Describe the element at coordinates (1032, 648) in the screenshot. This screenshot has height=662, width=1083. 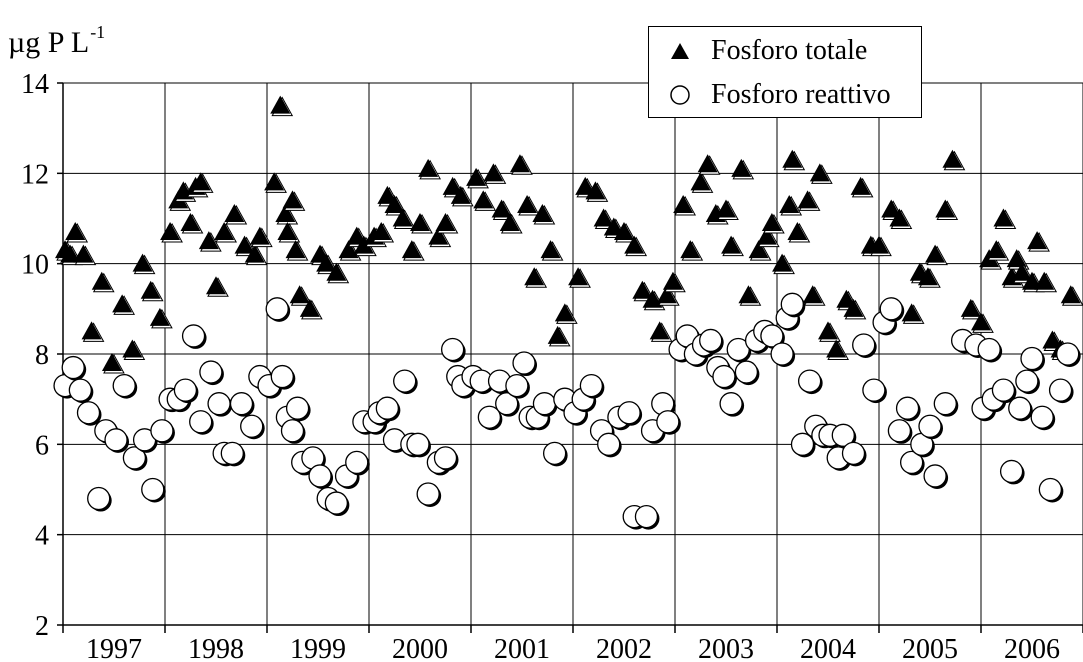
I see `x-tick-label: 2006` at that location.